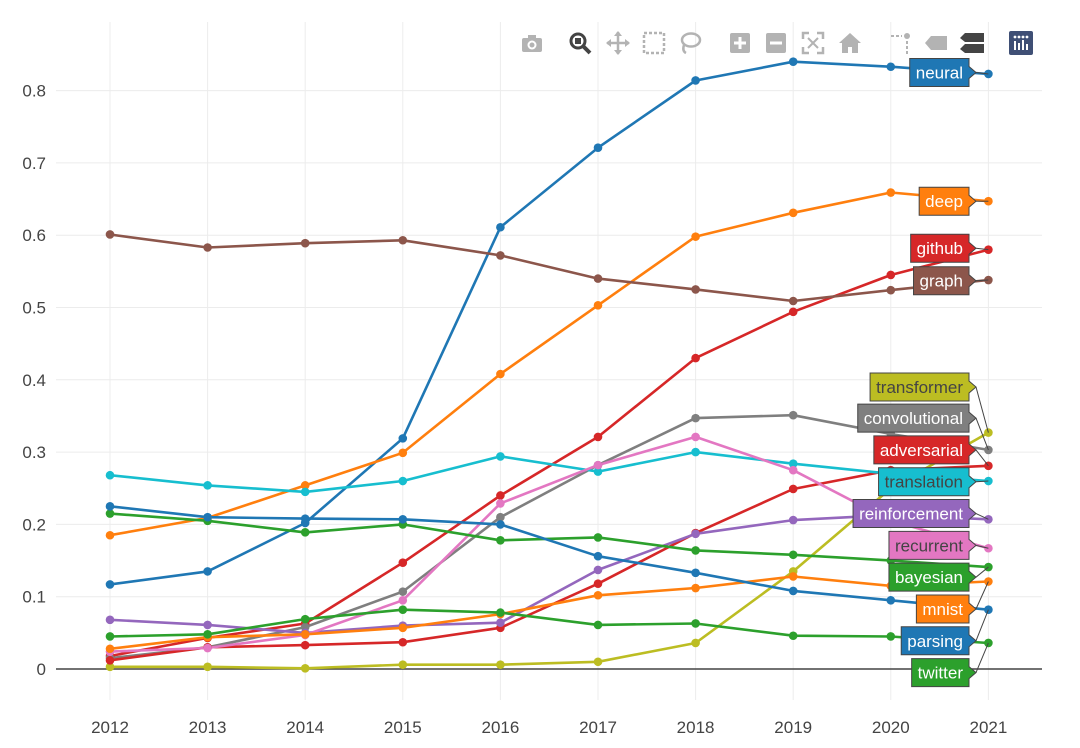 The width and height of the screenshot is (1080, 748). Describe the element at coordinates (1021, 43) in the screenshot. I see `plotly-logo-icon` at that location.